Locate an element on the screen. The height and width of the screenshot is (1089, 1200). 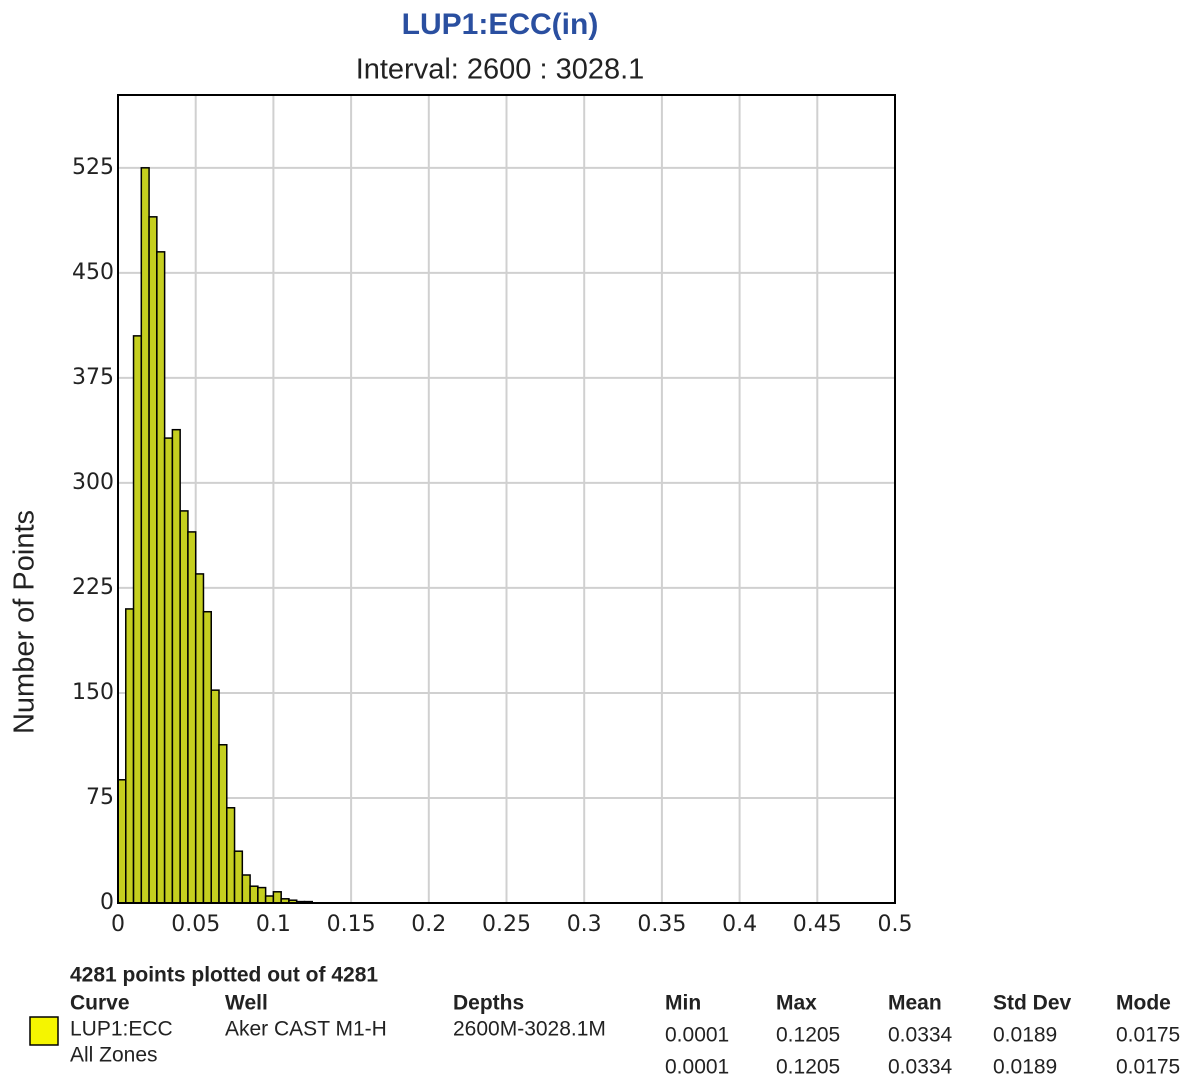
table-header: Well is located at coordinates (246, 1003).